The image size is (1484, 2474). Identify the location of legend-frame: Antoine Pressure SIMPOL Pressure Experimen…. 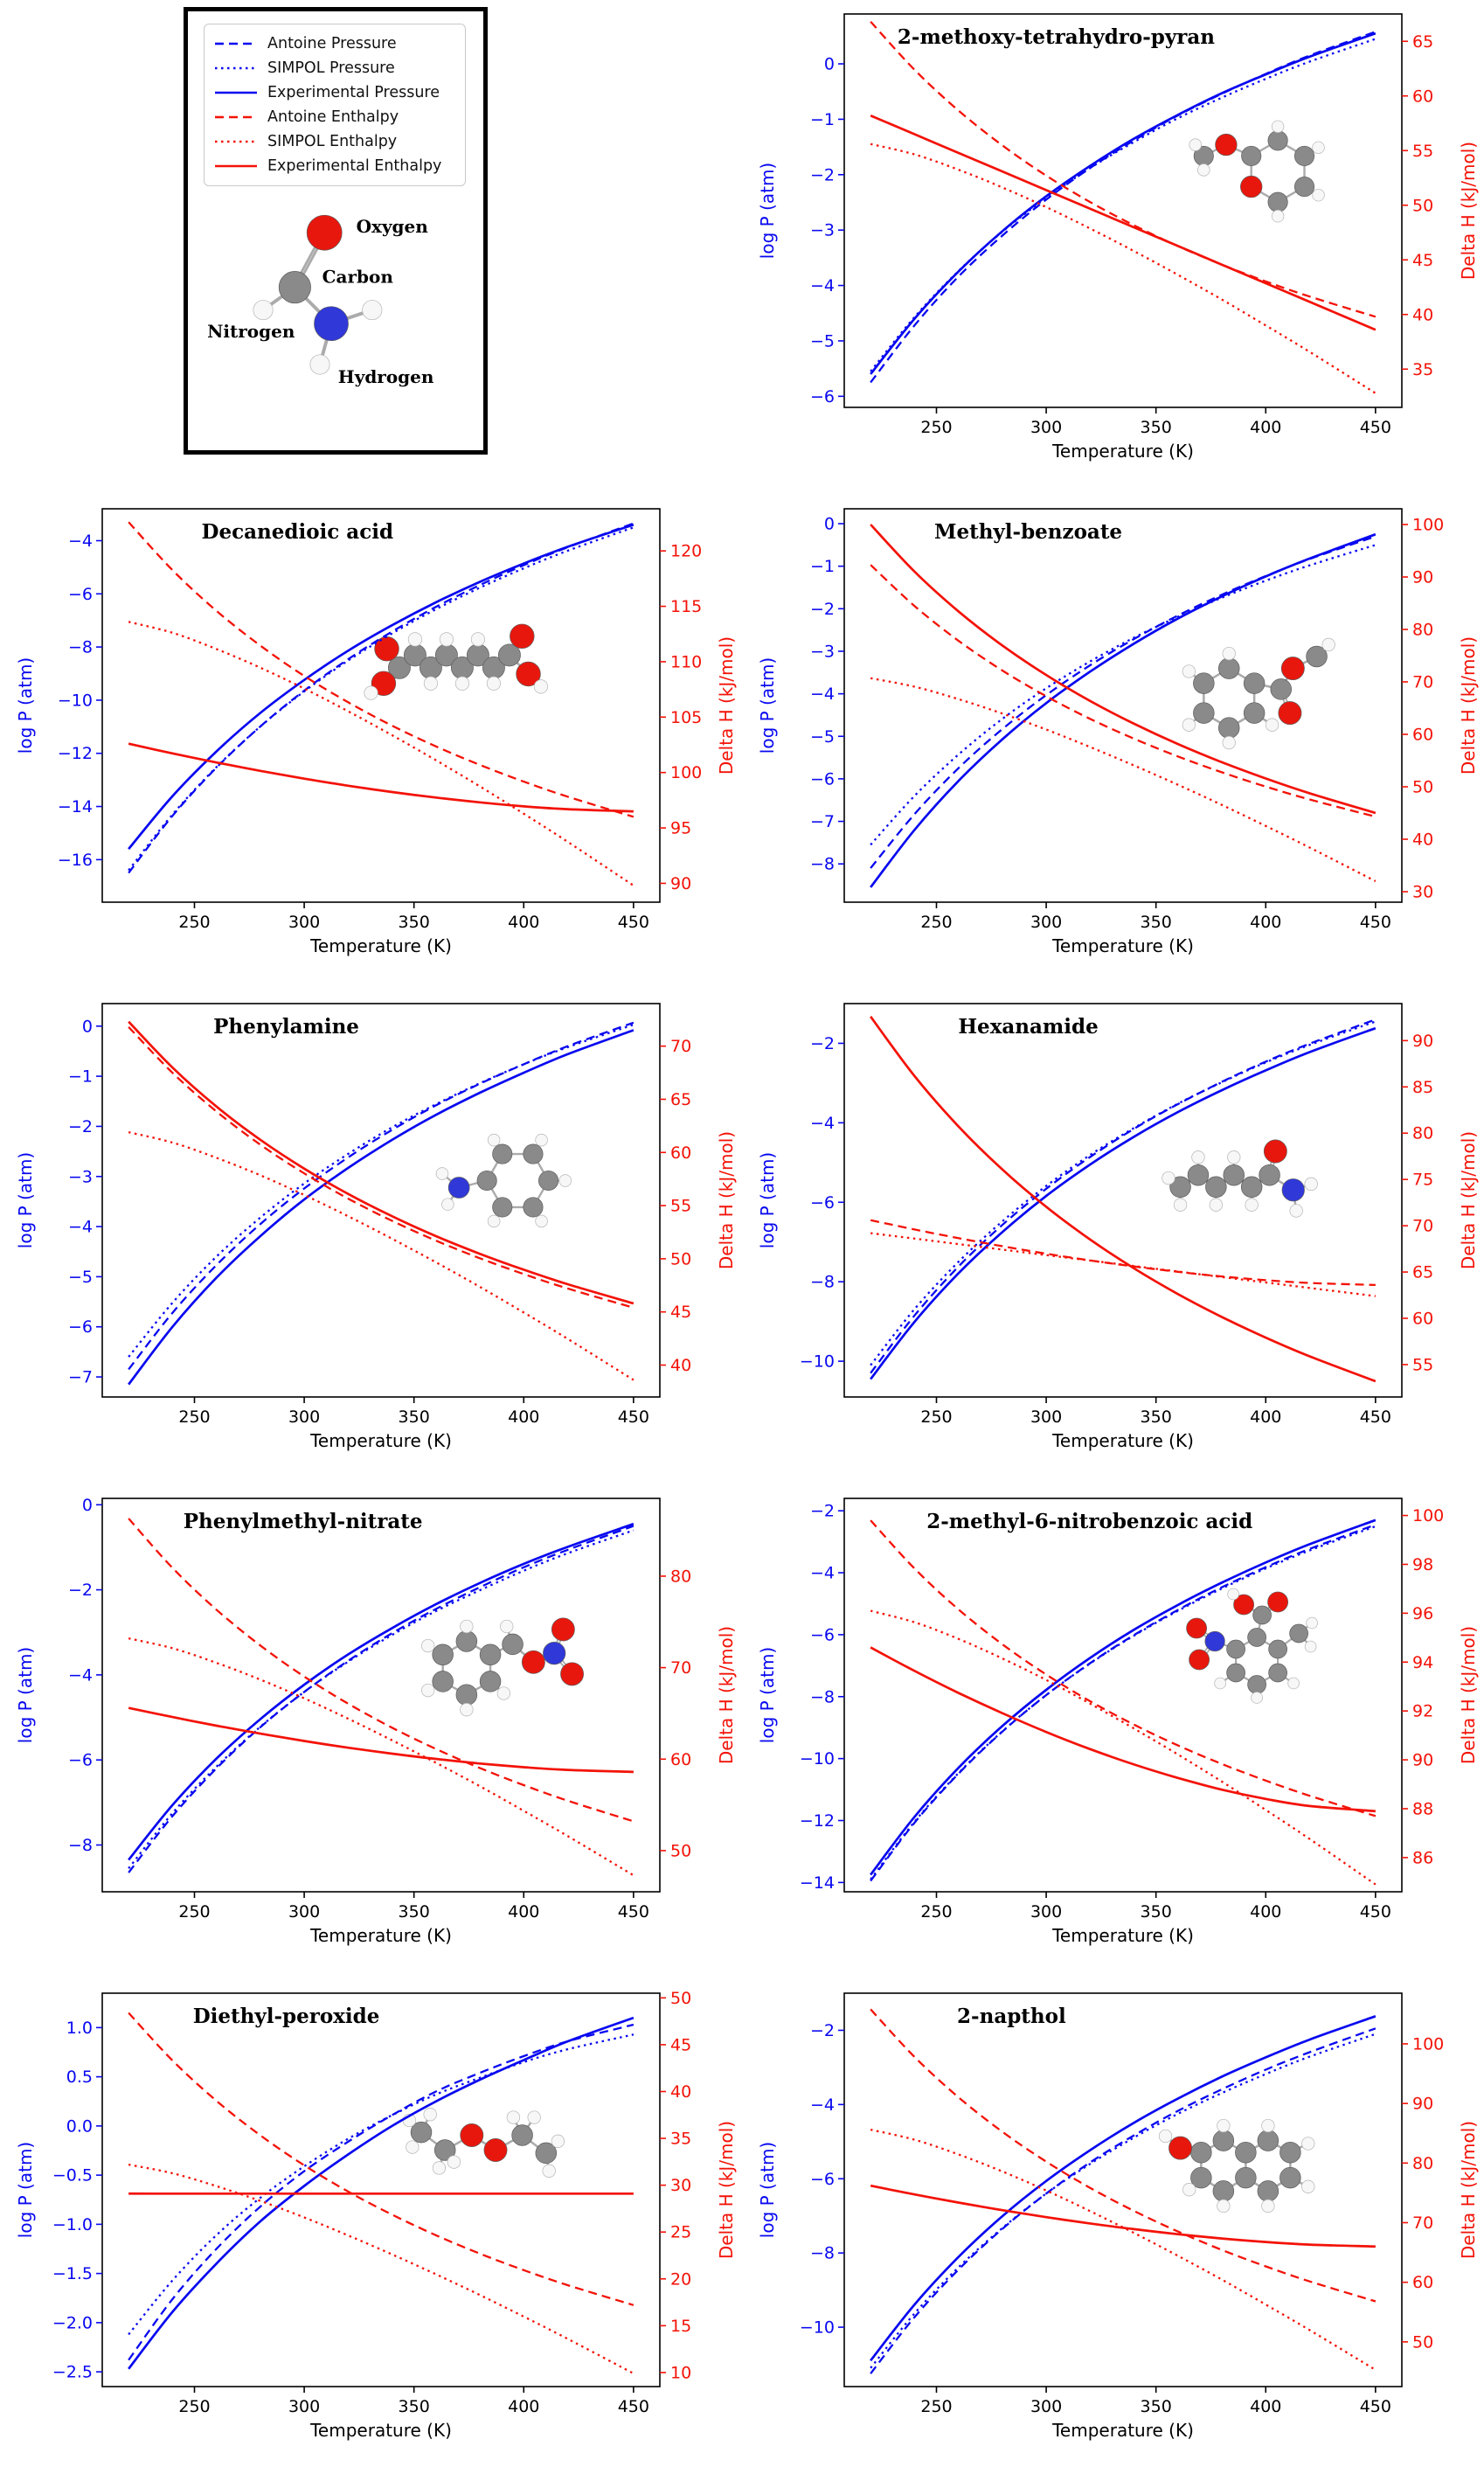
(336, 231).